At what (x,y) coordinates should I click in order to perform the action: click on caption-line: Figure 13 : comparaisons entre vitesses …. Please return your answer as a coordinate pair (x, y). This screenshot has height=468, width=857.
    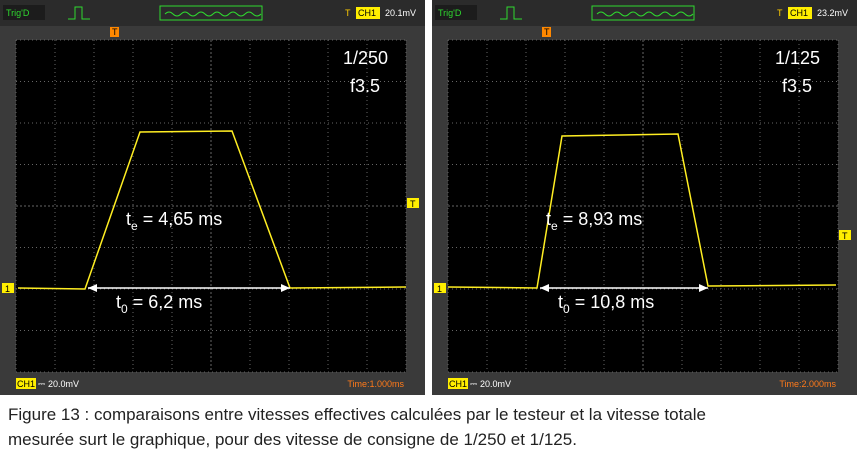
    Looking at the image, I should click on (357, 414).